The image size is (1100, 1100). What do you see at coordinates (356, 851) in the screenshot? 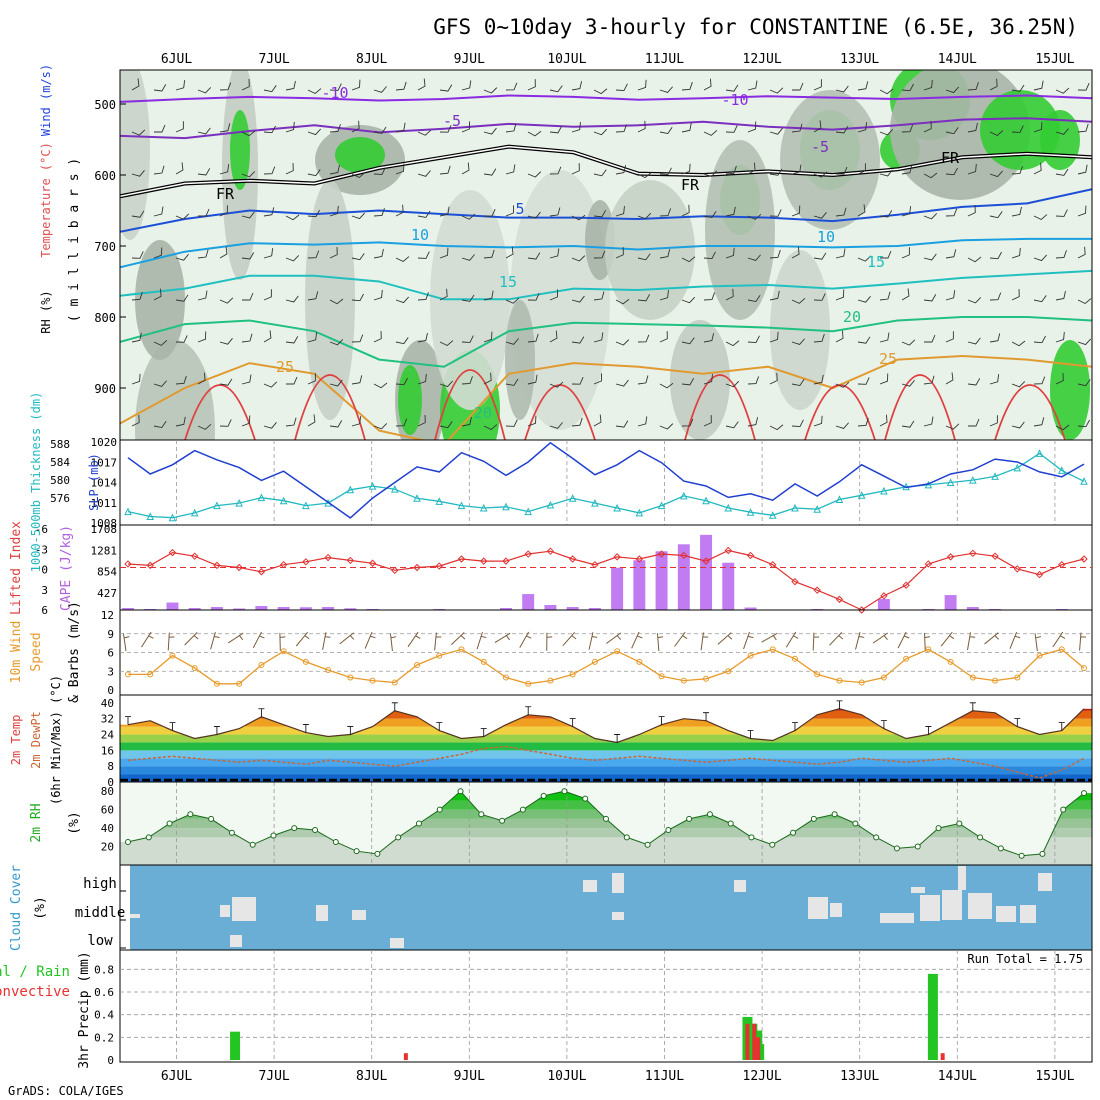
I see `2m-rh-point` at bounding box center [356, 851].